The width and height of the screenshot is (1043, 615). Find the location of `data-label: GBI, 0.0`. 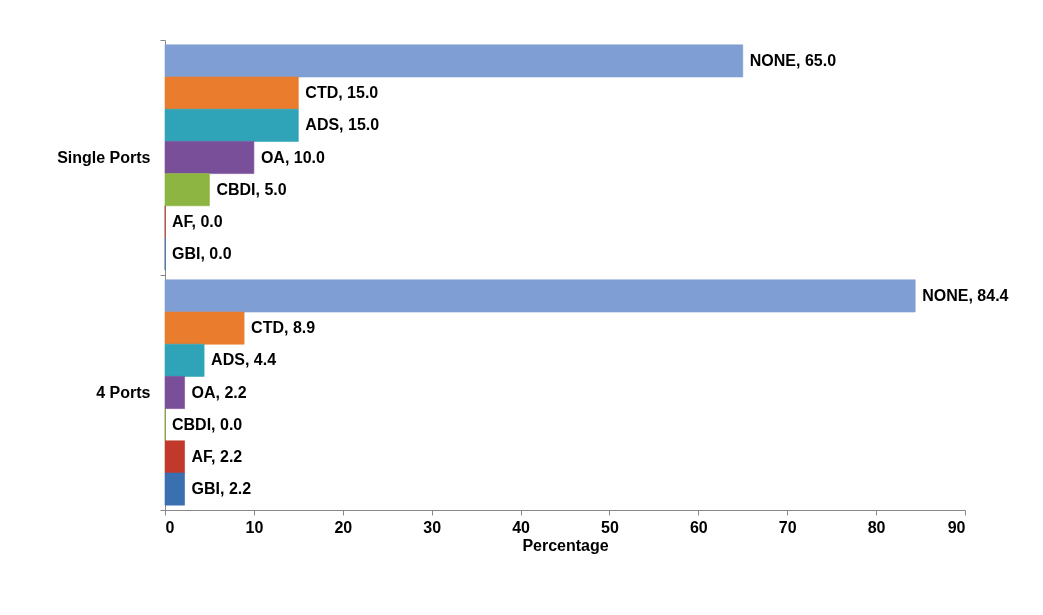

data-label: GBI, 0.0 is located at coordinates (202, 254).